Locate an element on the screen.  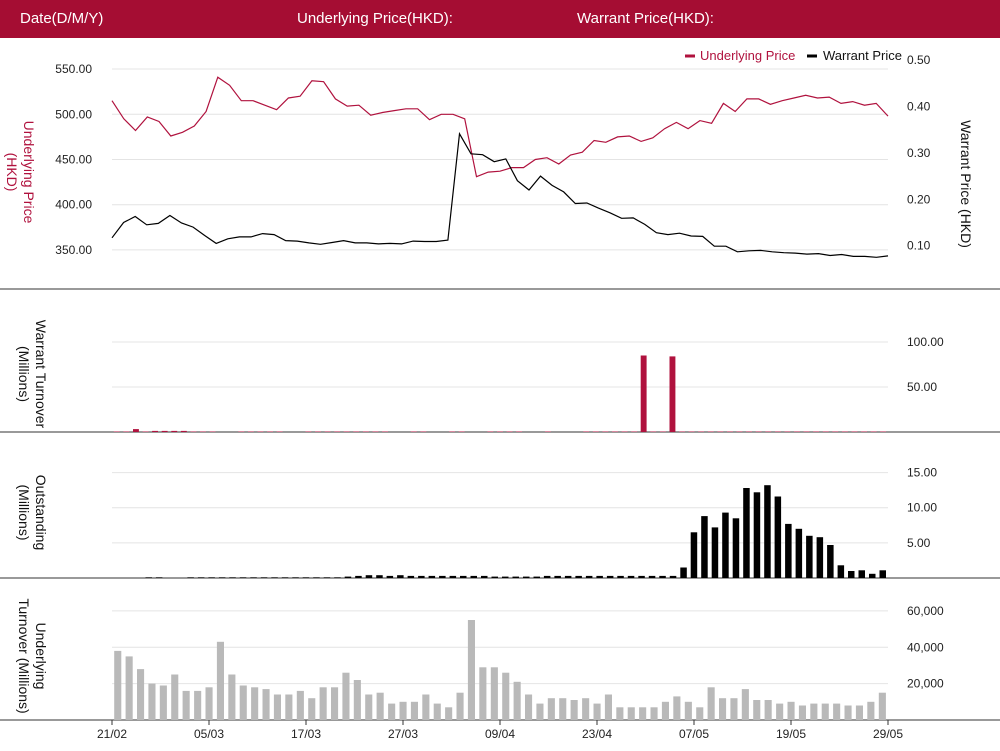
x-tick-label: 23/04 is located at coordinates (597, 734).